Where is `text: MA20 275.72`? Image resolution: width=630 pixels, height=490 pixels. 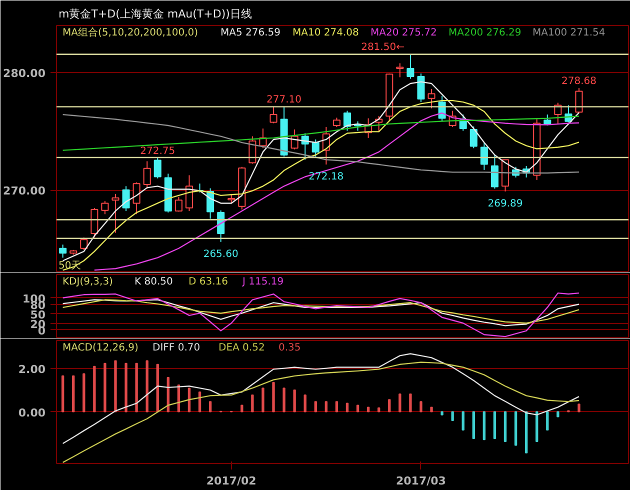 text: MA20 275.72 is located at coordinates (403, 33).